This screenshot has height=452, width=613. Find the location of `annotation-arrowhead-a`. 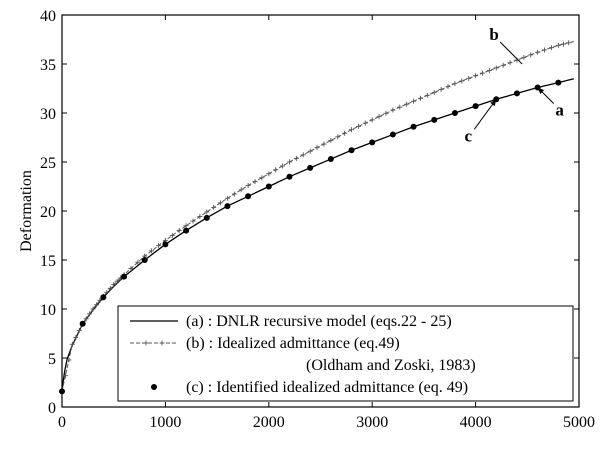

annotation-arrowhead-a is located at coordinates (541, 91).